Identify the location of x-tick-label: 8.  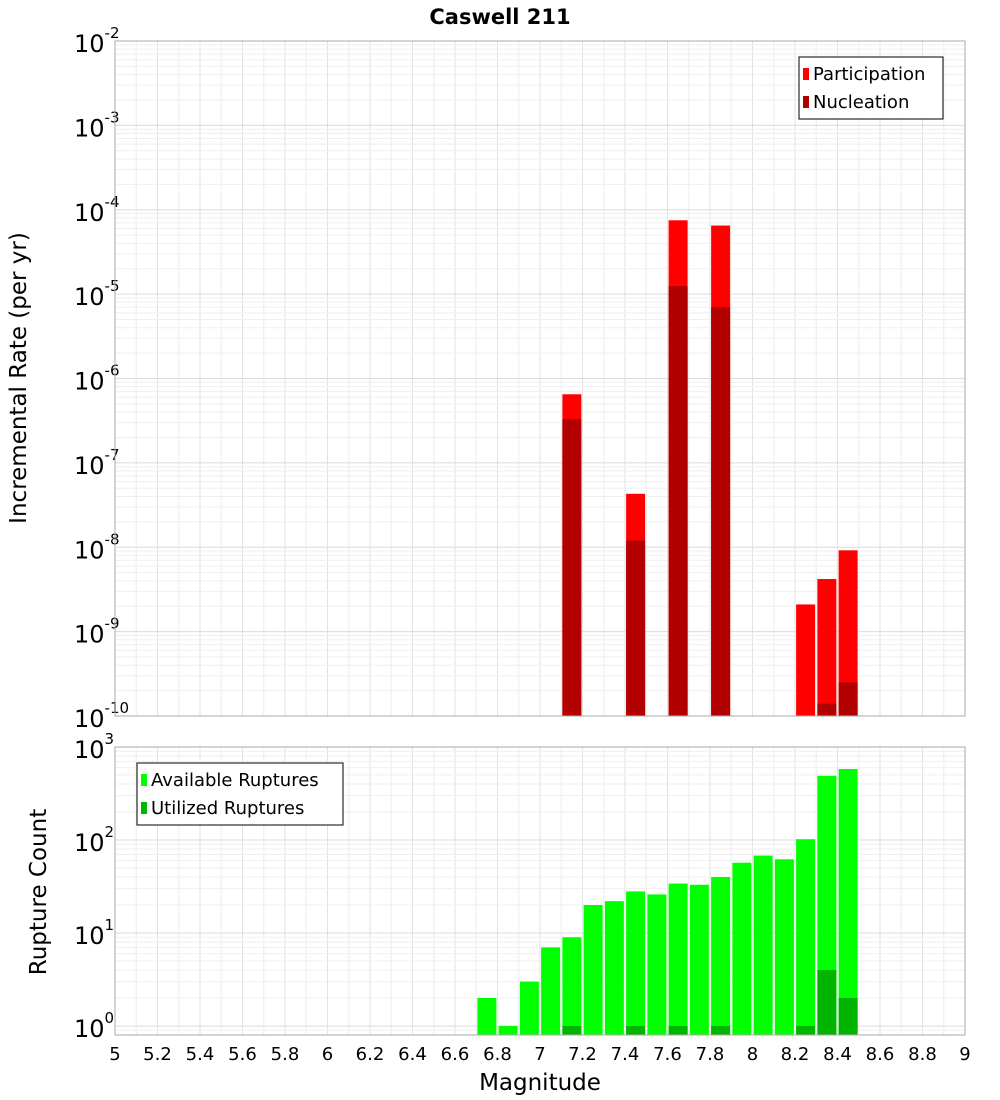
(752, 1054).